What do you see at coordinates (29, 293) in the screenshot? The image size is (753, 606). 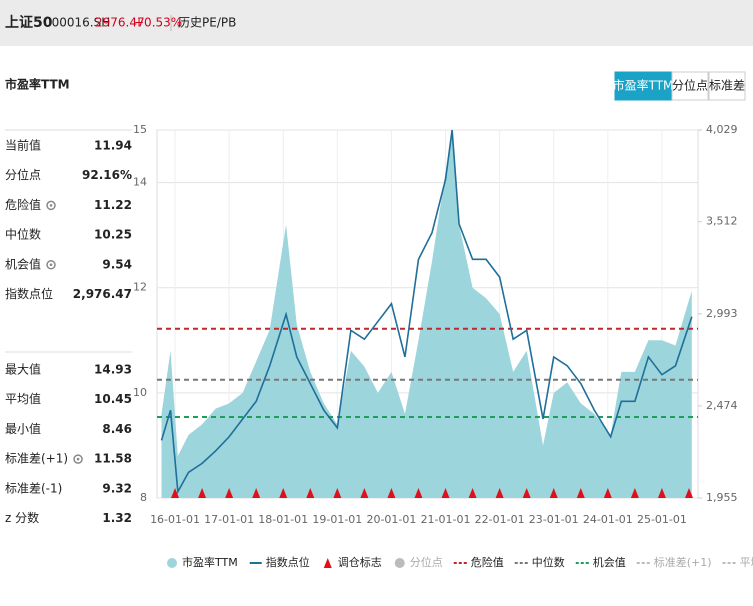 I see `stat-label: 指数点位` at bounding box center [29, 293].